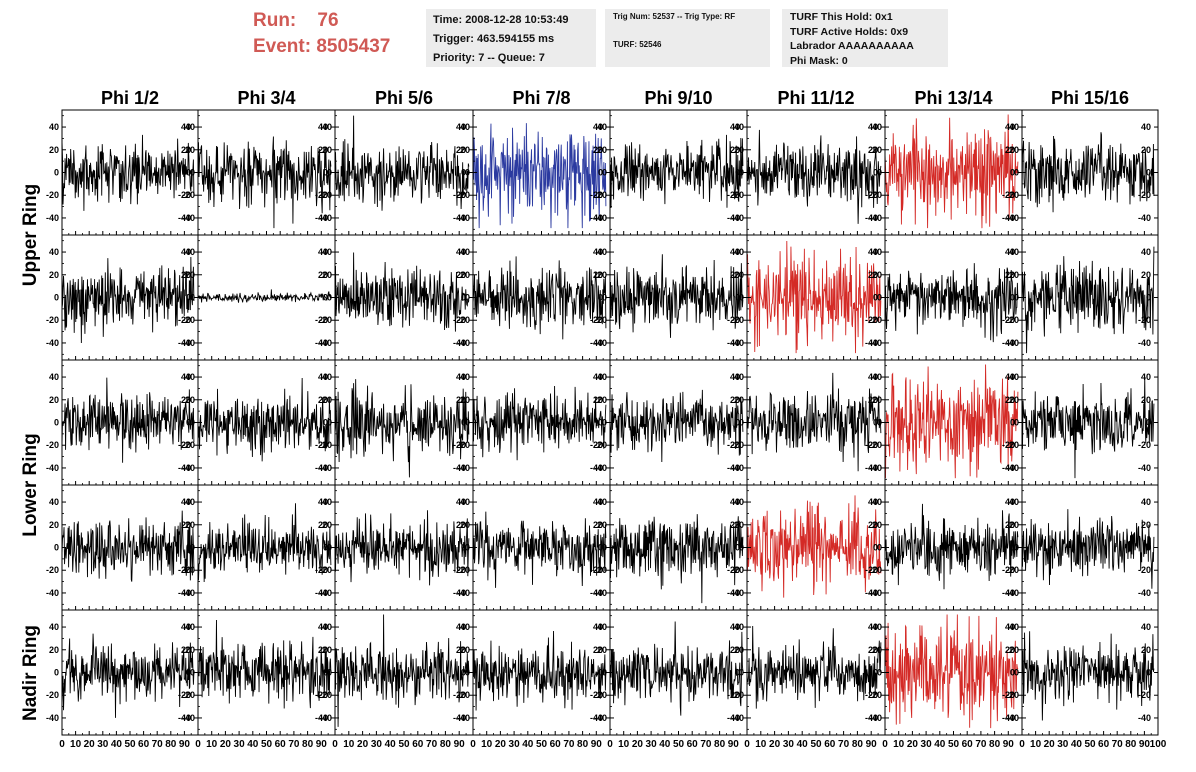 Image resolution: width=1196 pixels, height=772 pixels. Describe the element at coordinates (637, 44) in the screenshot. I see `turf-text: TURF: 52546` at that location.